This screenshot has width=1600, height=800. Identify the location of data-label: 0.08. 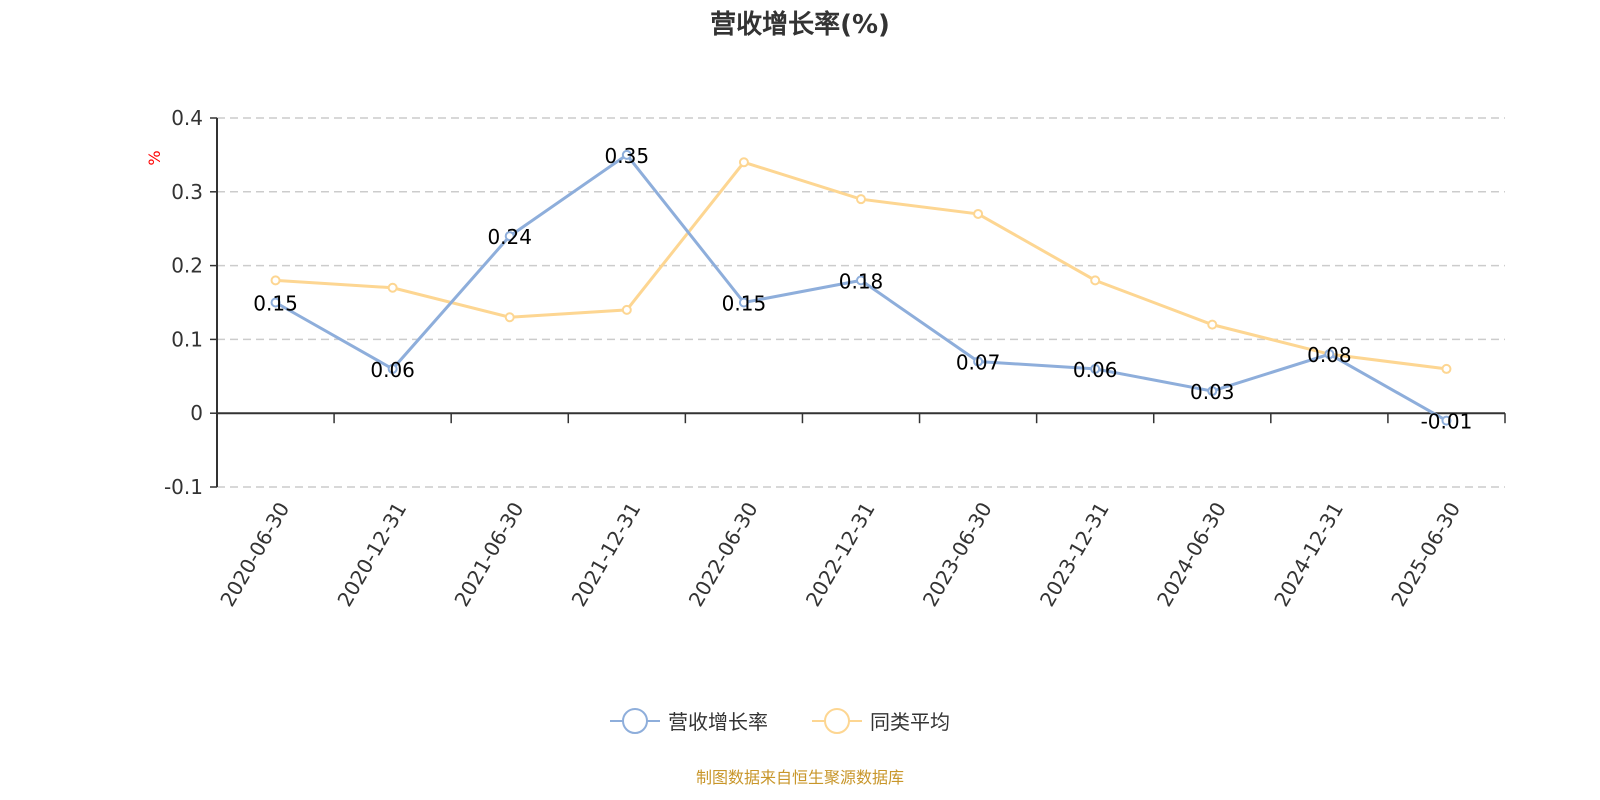
(1329, 355).